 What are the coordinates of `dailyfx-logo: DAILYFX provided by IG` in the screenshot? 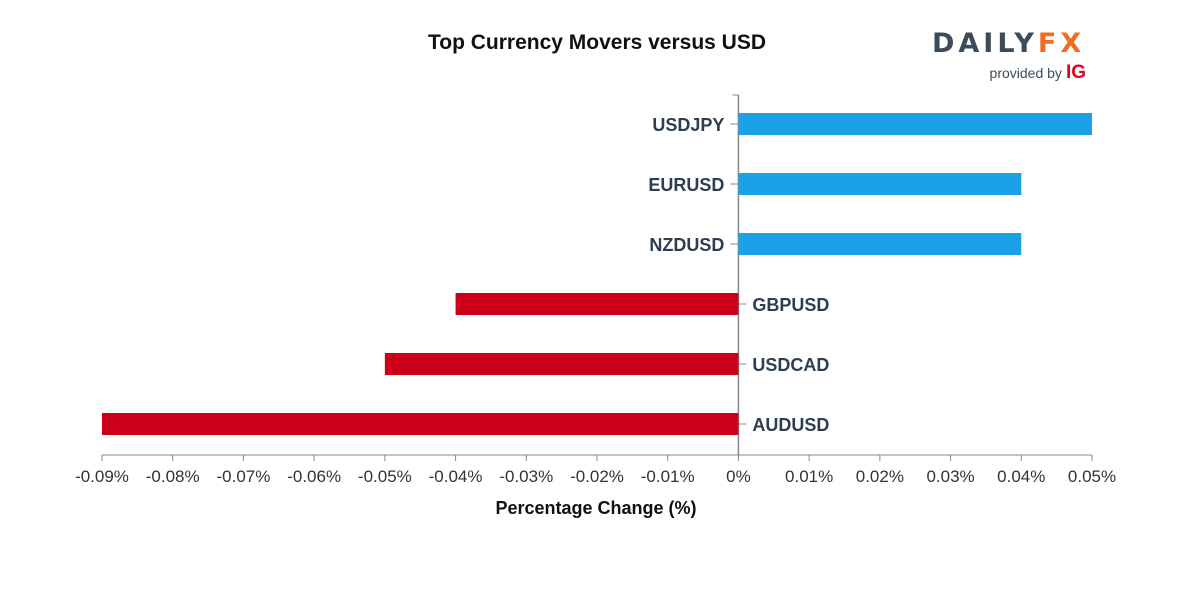 It's located at (1010, 56).